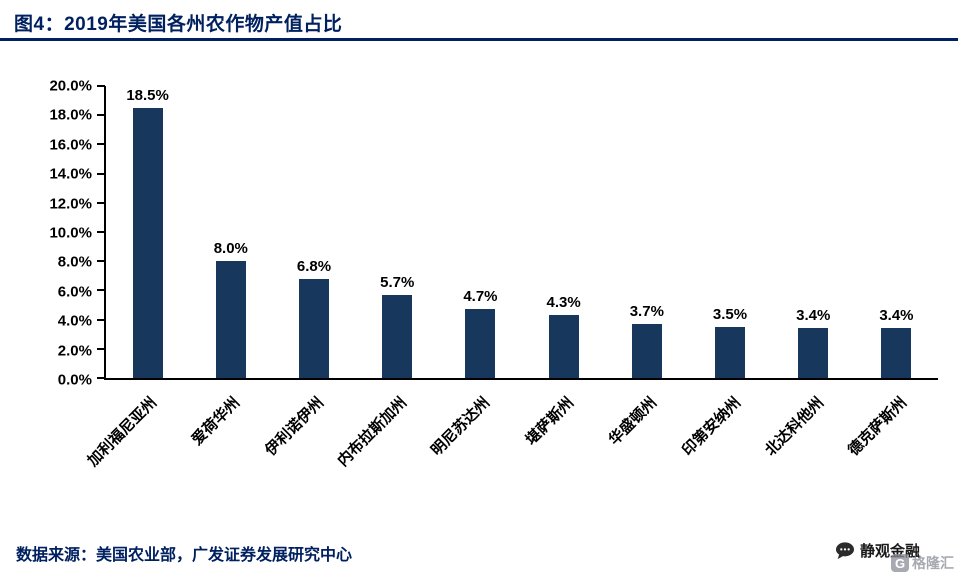  What do you see at coordinates (178, 24) in the screenshot?
I see `chart-title: 图4：2019年美国各州农作物产值占比` at bounding box center [178, 24].